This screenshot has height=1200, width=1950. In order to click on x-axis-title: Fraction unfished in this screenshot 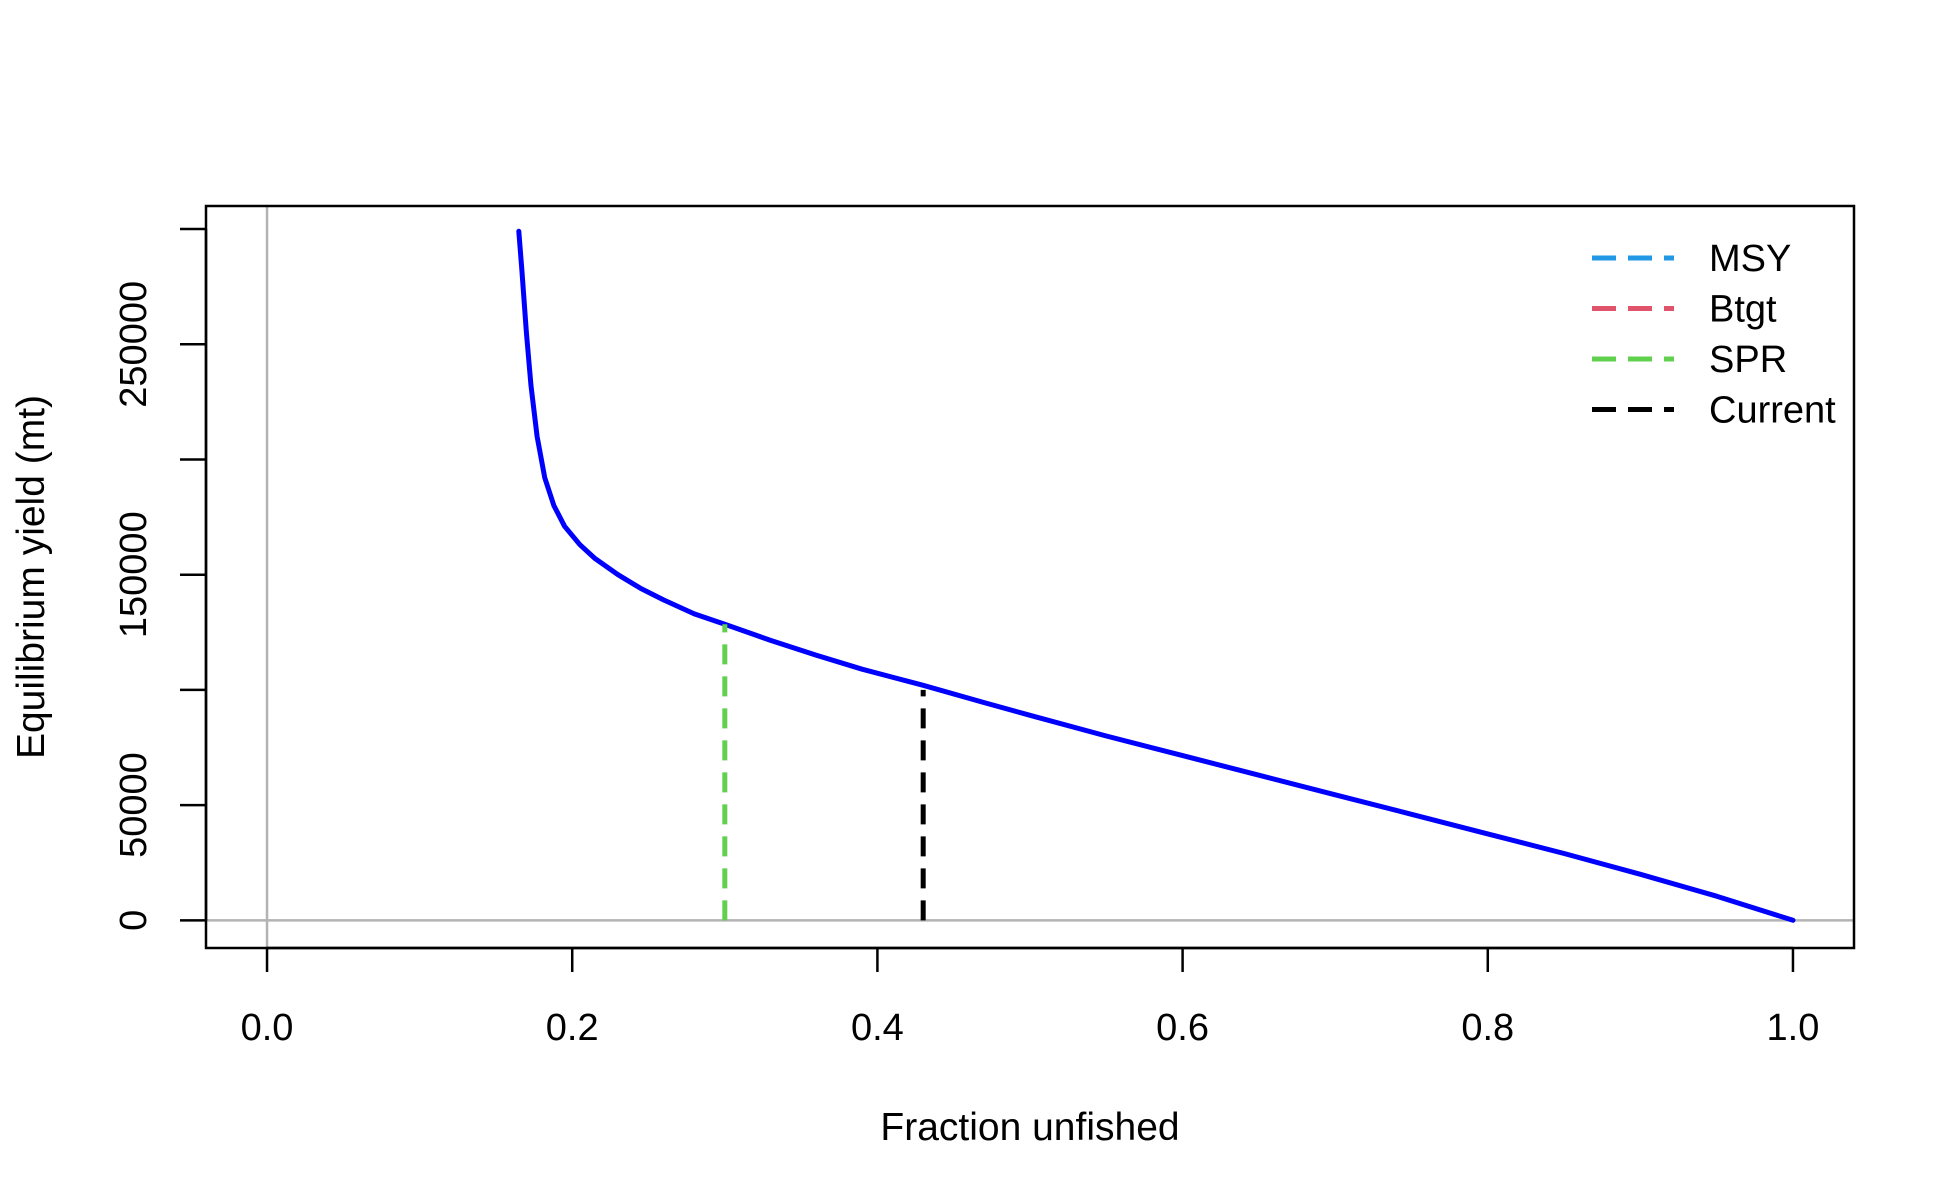, I will do `click(1029, 1127)`.